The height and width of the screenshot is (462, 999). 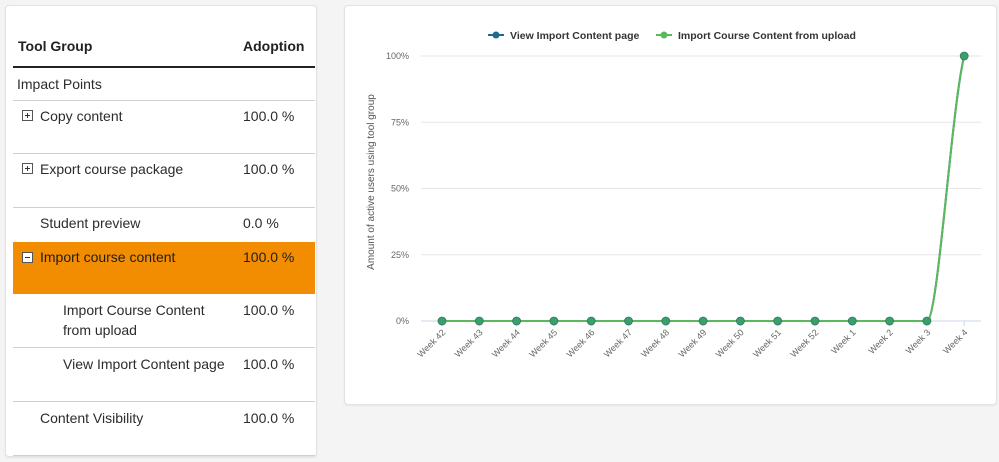 What do you see at coordinates (371, 182) in the screenshot?
I see `y-axis-label: Amount of active users using tool group` at bounding box center [371, 182].